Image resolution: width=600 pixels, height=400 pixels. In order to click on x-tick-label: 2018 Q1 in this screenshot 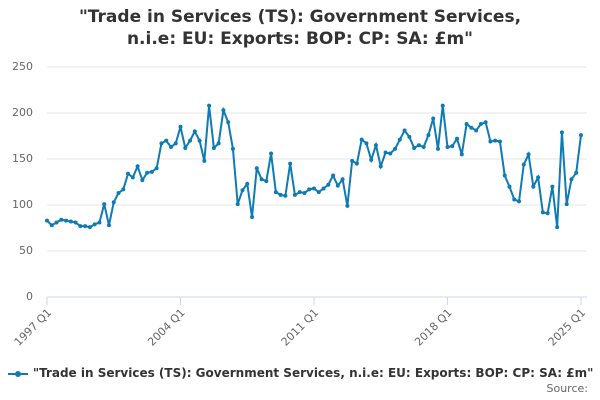, I will do `click(433, 327)`.